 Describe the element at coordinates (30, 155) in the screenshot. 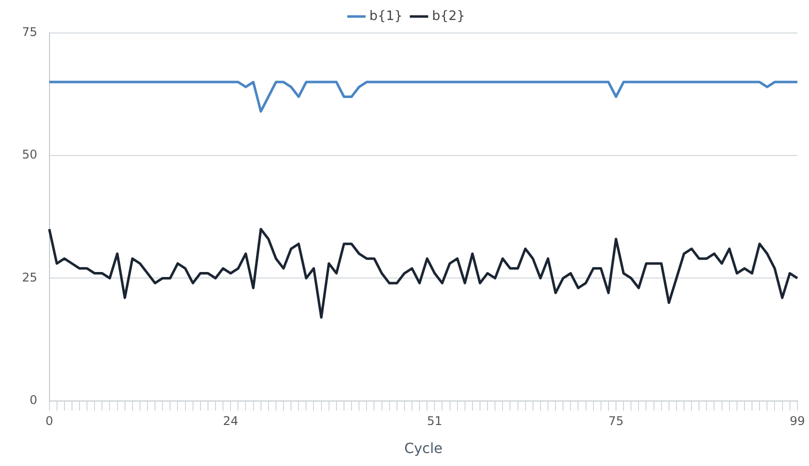

I see `y-tick-label: 50` at that location.